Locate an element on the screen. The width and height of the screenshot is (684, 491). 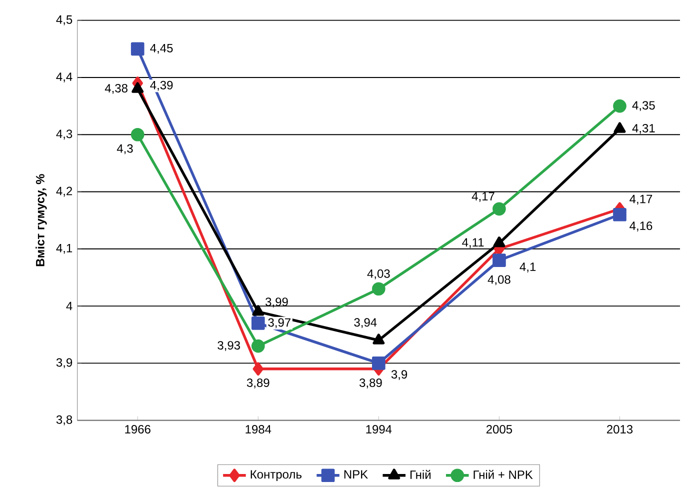
legend-label: Контроль is located at coordinates (276, 475).